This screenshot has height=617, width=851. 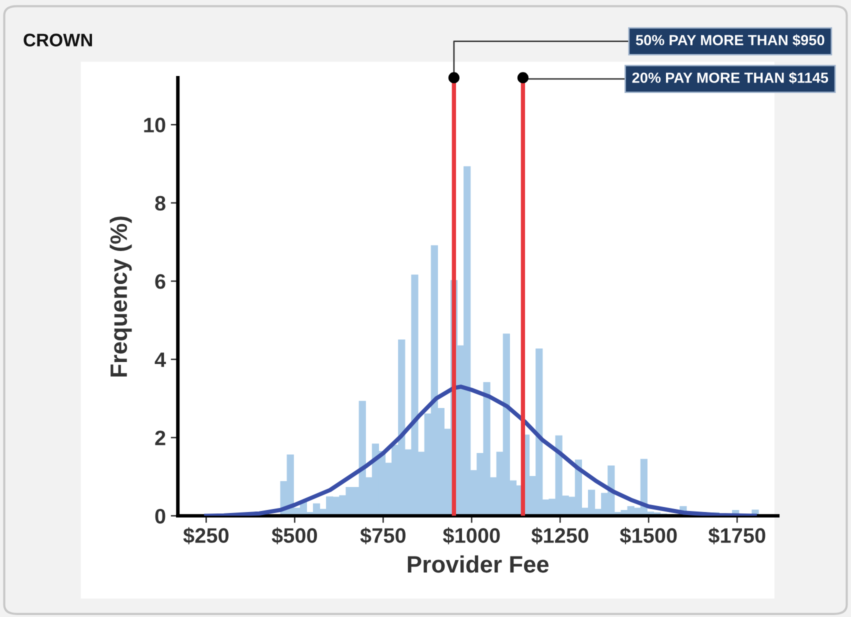 I want to click on x-tick-label: $1500, so click(x=648, y=535).